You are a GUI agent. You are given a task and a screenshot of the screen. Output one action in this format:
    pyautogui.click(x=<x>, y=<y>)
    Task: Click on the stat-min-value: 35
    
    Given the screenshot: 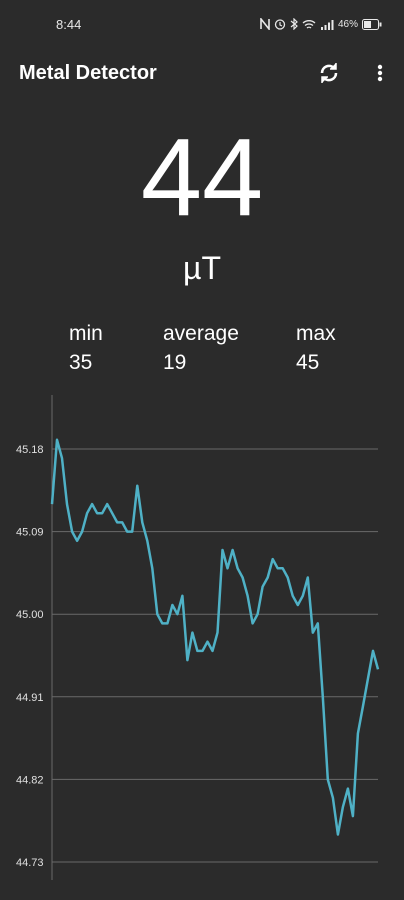 What is the action you would take?
    pyautogui.click(x=81, y=362)
    